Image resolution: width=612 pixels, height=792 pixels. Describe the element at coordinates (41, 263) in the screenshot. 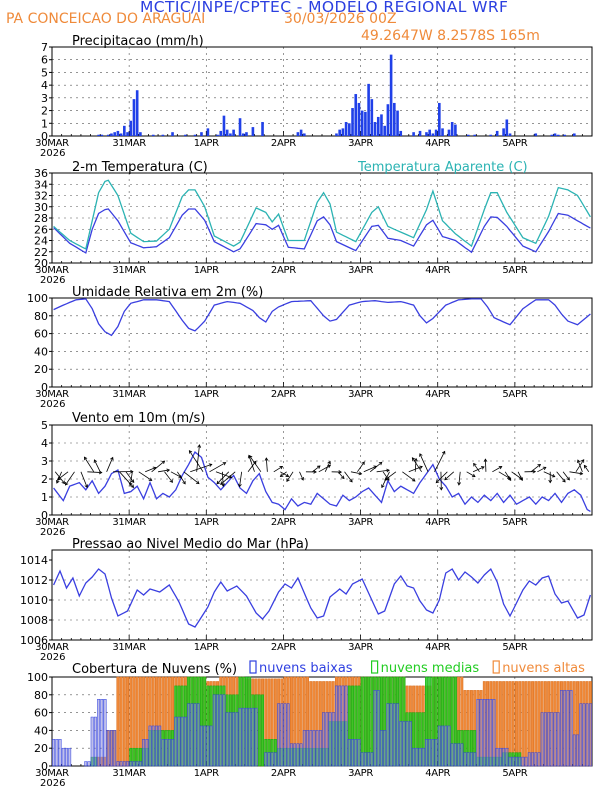

I see `y-tick-label: 20` at that location.